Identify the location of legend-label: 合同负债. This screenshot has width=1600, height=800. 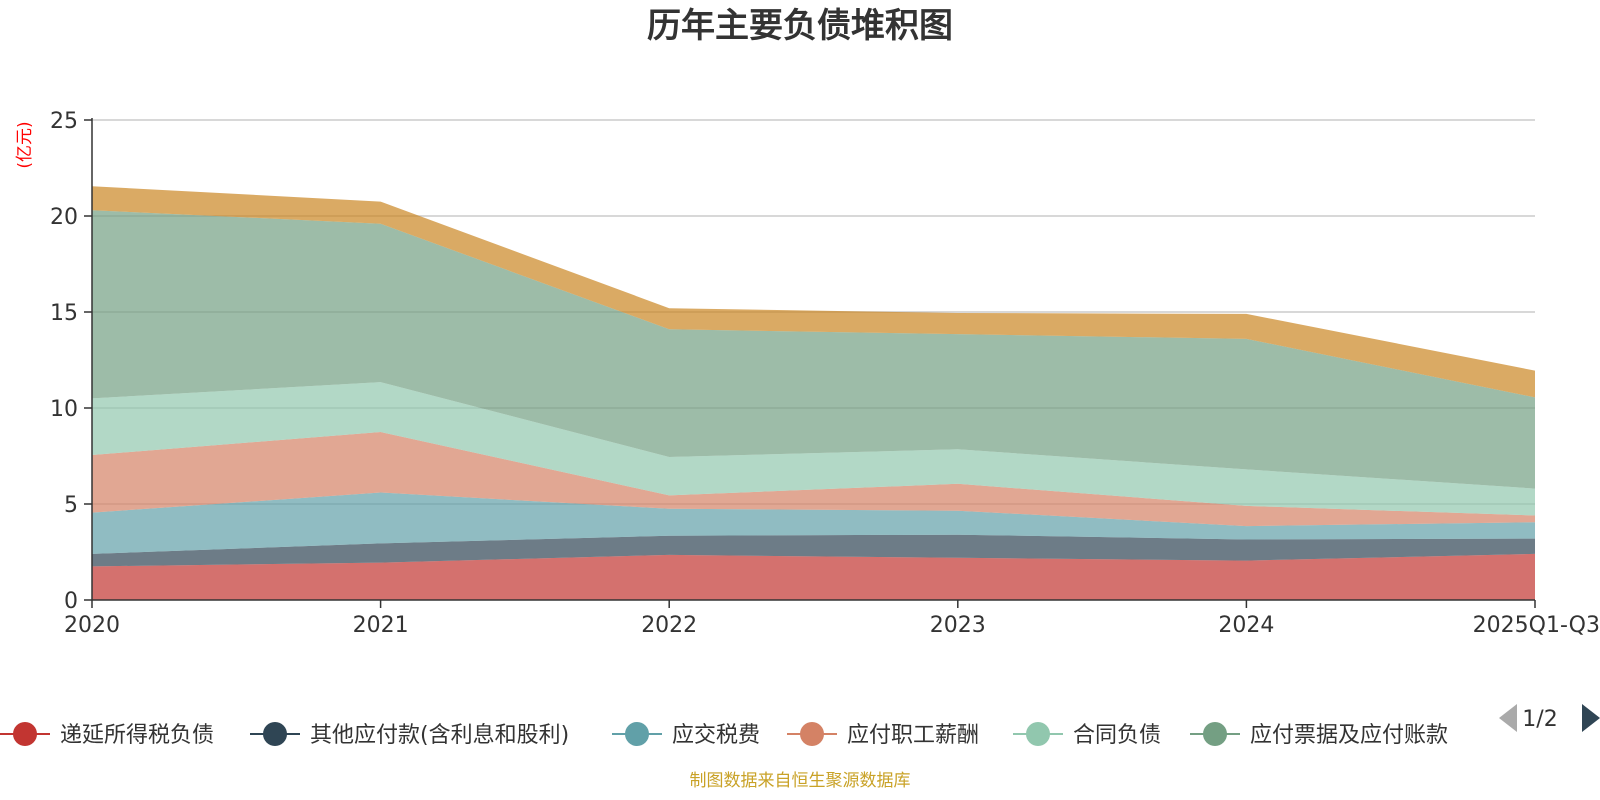
(1117, 735).